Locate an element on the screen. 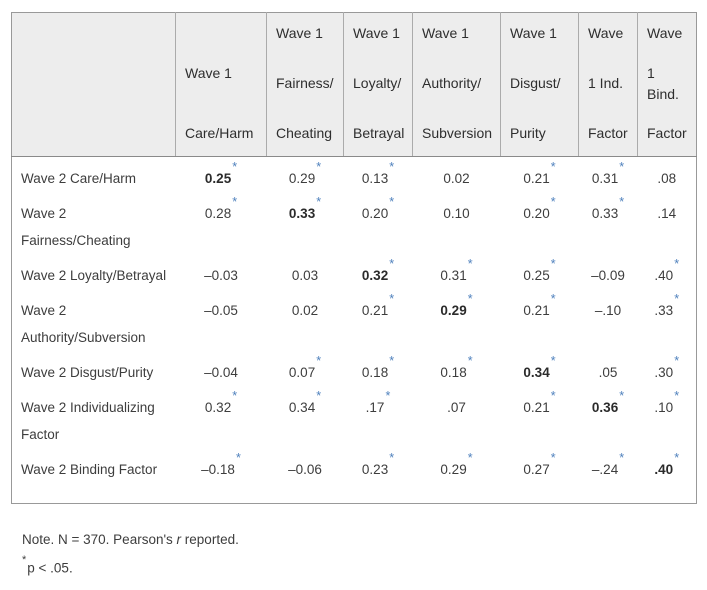 The image size is (707, 590). column-header-wave1-care-harm: Wave 1 Care/Harm is located at coordinates (221, 84).